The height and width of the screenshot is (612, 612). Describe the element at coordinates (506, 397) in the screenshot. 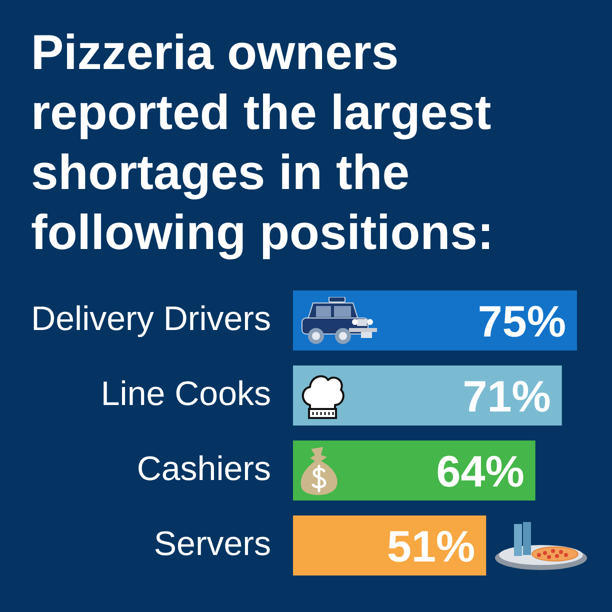

I see `data-label: 71%` at that location.